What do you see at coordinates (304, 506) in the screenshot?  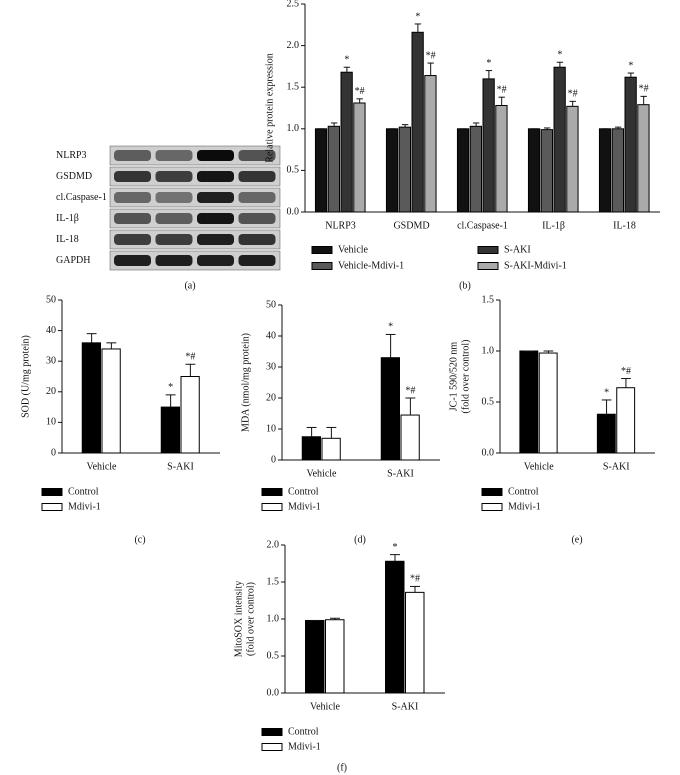 I see `legend-label: Mdivi-1` at bounding box center [304, 506].